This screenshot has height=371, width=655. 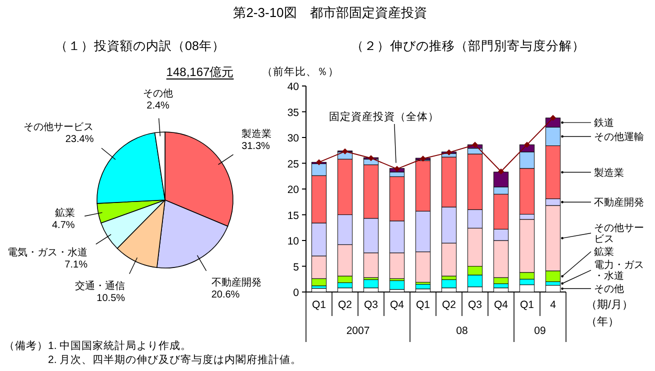 I want to click on slice-label: 電気・ガス・水道, so click(x=47, y=252).